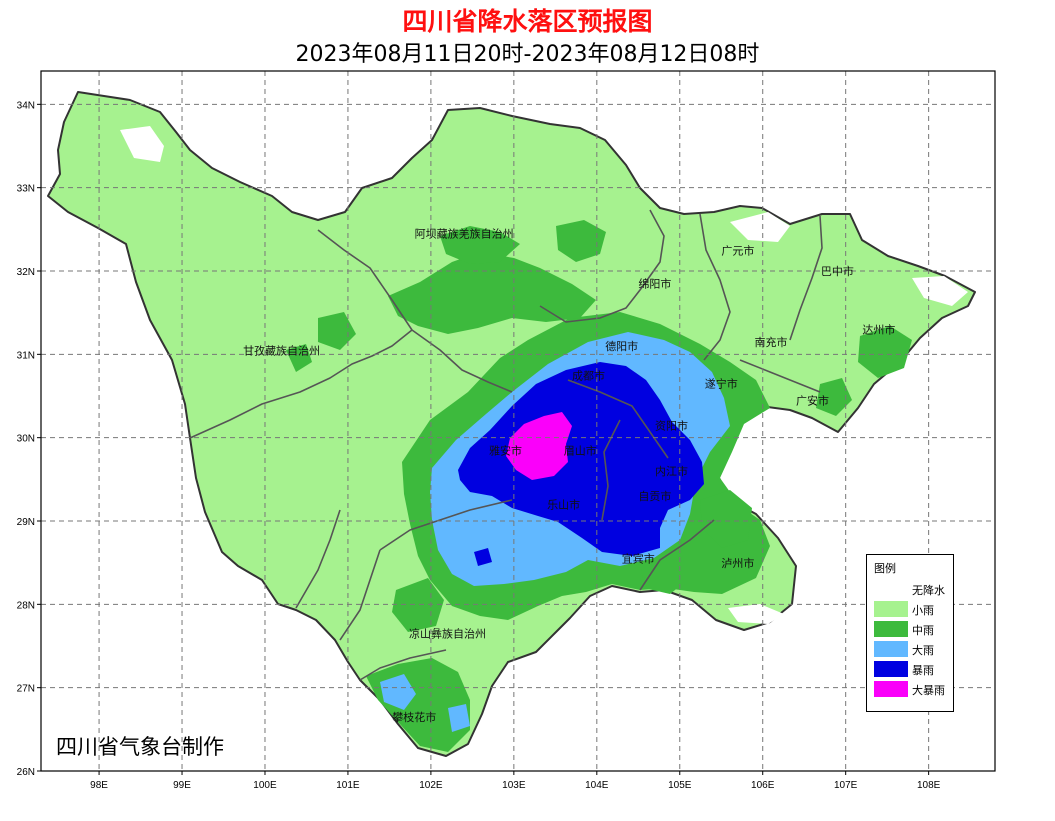 This screenshot has height=821, width=1055. Describe the element at coordinates (26, 189) in the screenshot. I see `y-tick-label: 33N` at that location.